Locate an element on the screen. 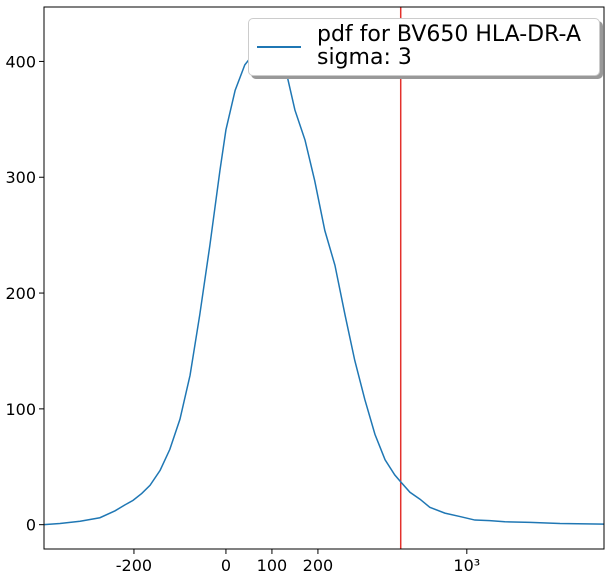 Image resolution: width=609 pixels, height=583 pixels. x-tick-label: 0 is located at coordinates (226, 565).